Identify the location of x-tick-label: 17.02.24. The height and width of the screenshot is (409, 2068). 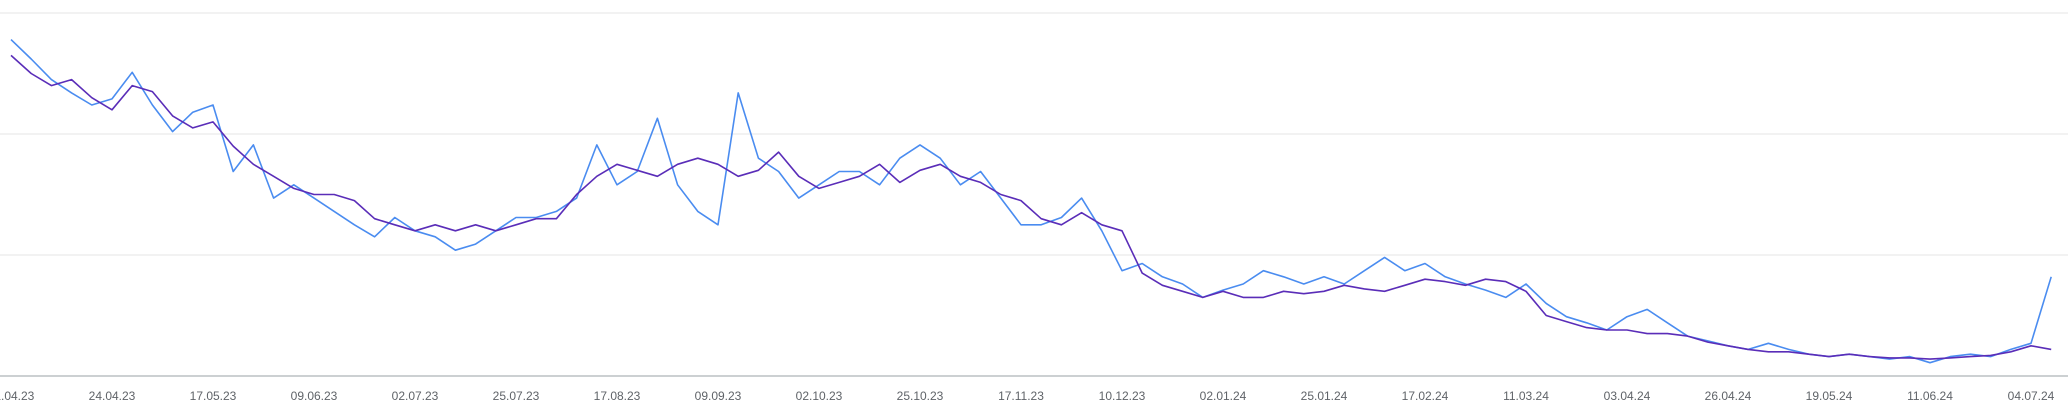
(1425, 396).